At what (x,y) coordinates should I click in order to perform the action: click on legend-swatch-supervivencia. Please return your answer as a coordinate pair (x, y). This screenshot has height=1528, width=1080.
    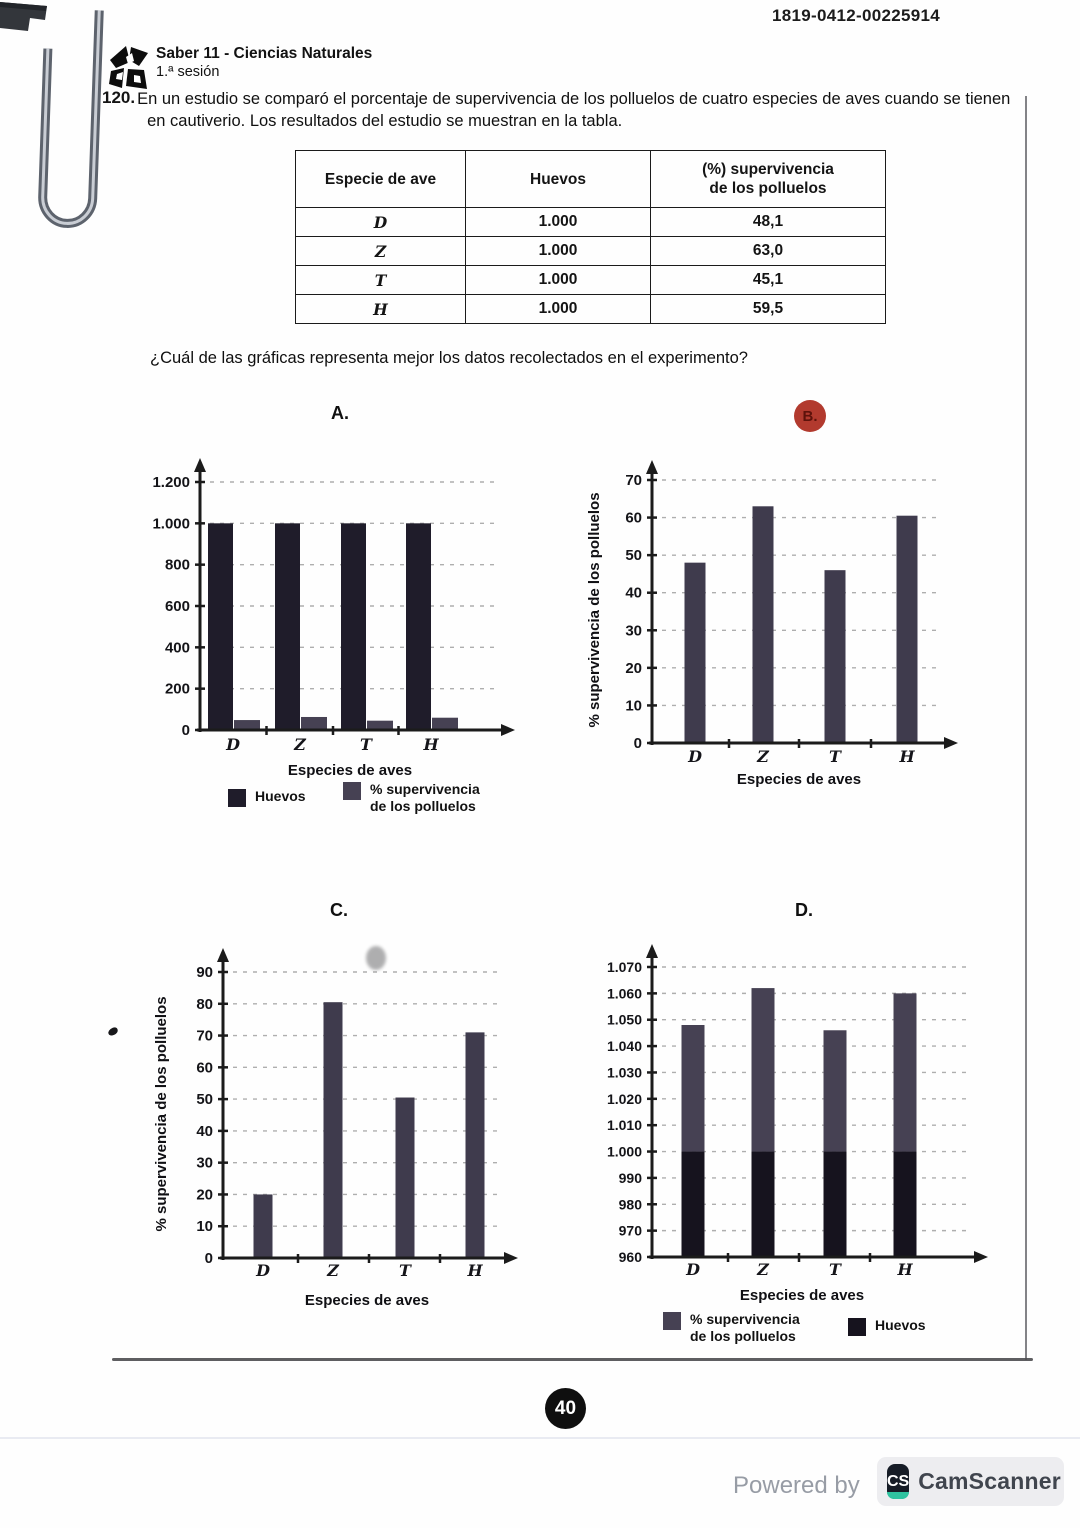
    Looking at the image, I should click on (352, 791).